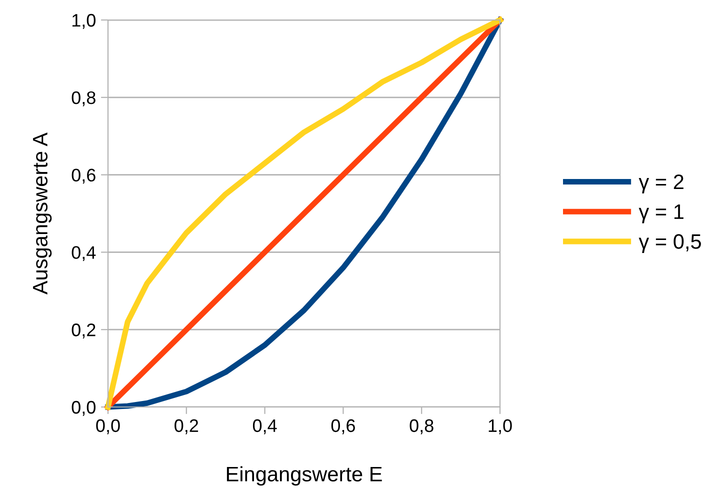 This screenshot has height=500, width=723. Describe the element at coordinates (304, 476) in the screenshot. I see `x-axis-title: Eingangswerte E` at that location.